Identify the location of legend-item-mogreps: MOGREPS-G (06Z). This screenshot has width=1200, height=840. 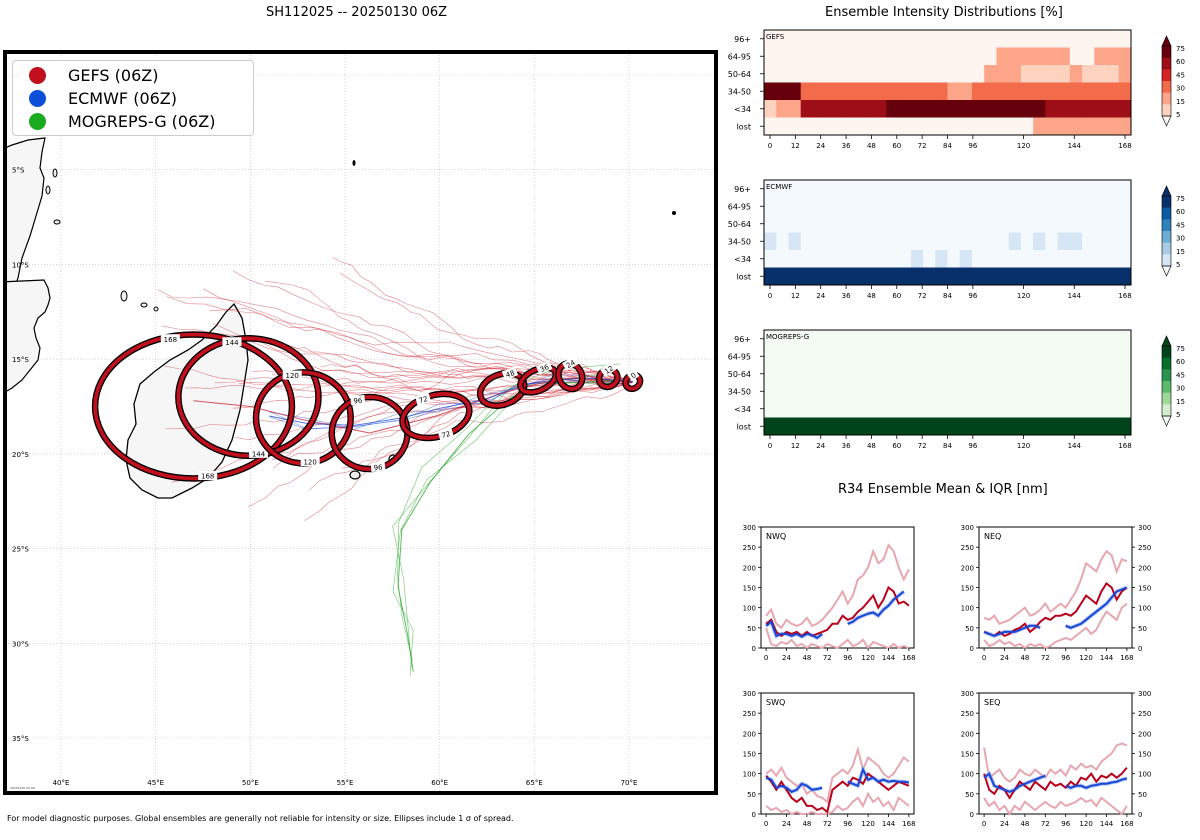
(122, 121).